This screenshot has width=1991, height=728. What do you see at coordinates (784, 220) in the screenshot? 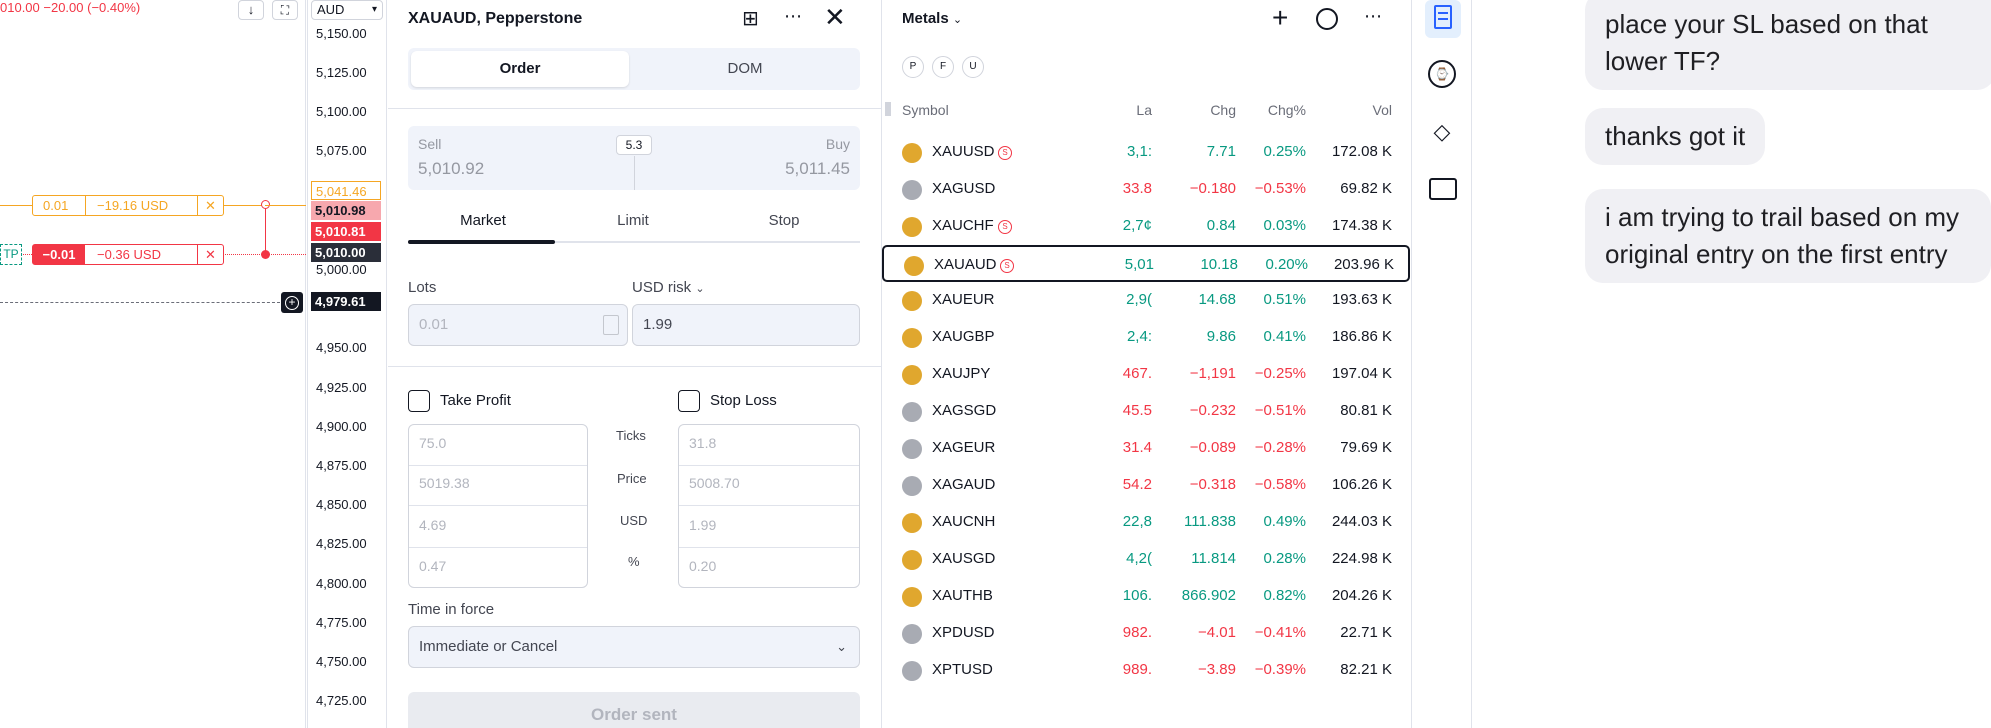
I see `tab-stop: Stop` at bounding box center [784, 220].